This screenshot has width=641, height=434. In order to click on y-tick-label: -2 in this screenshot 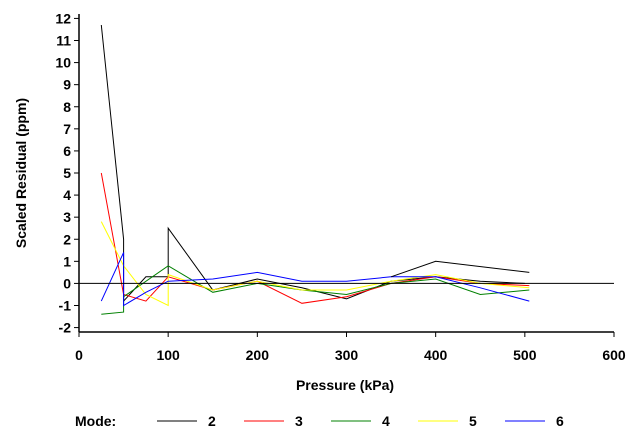, I will do `click(65, 328)`.